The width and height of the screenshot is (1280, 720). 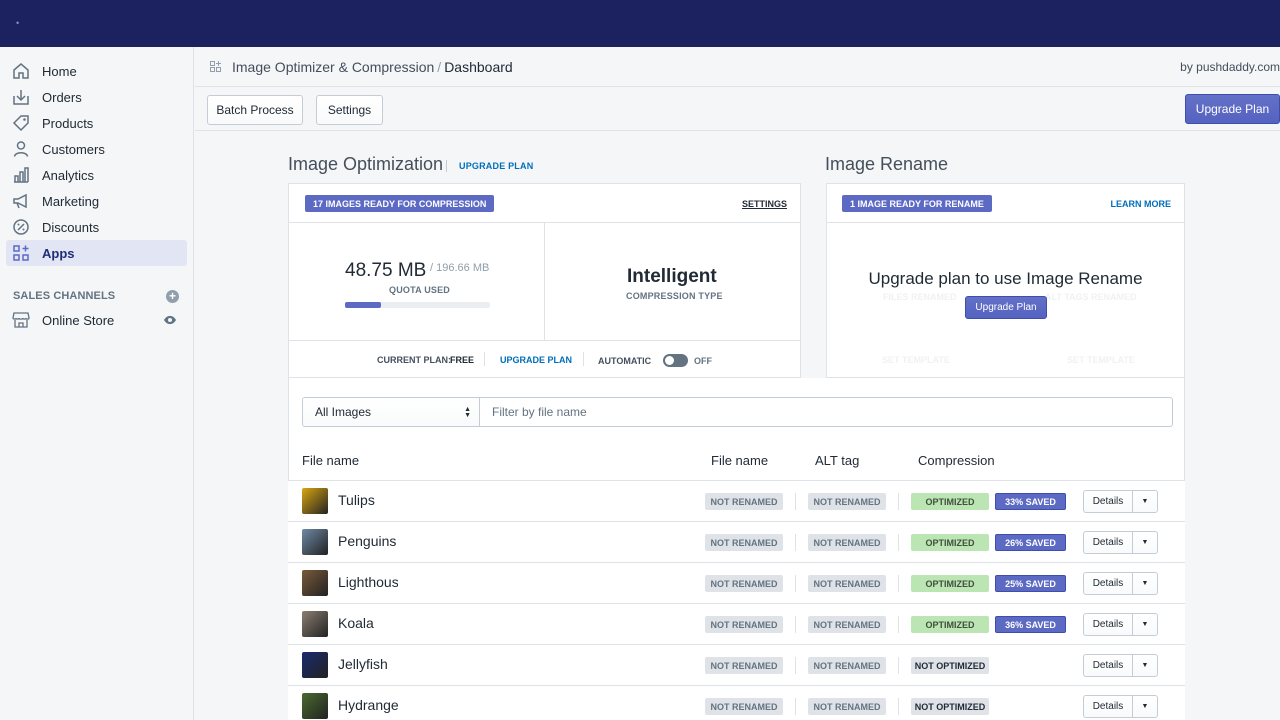 What do you see at coordinates (96, 253) in the screenshot?
I see `sidebar-item-apps: Apps` at bounding box center [96, 253].